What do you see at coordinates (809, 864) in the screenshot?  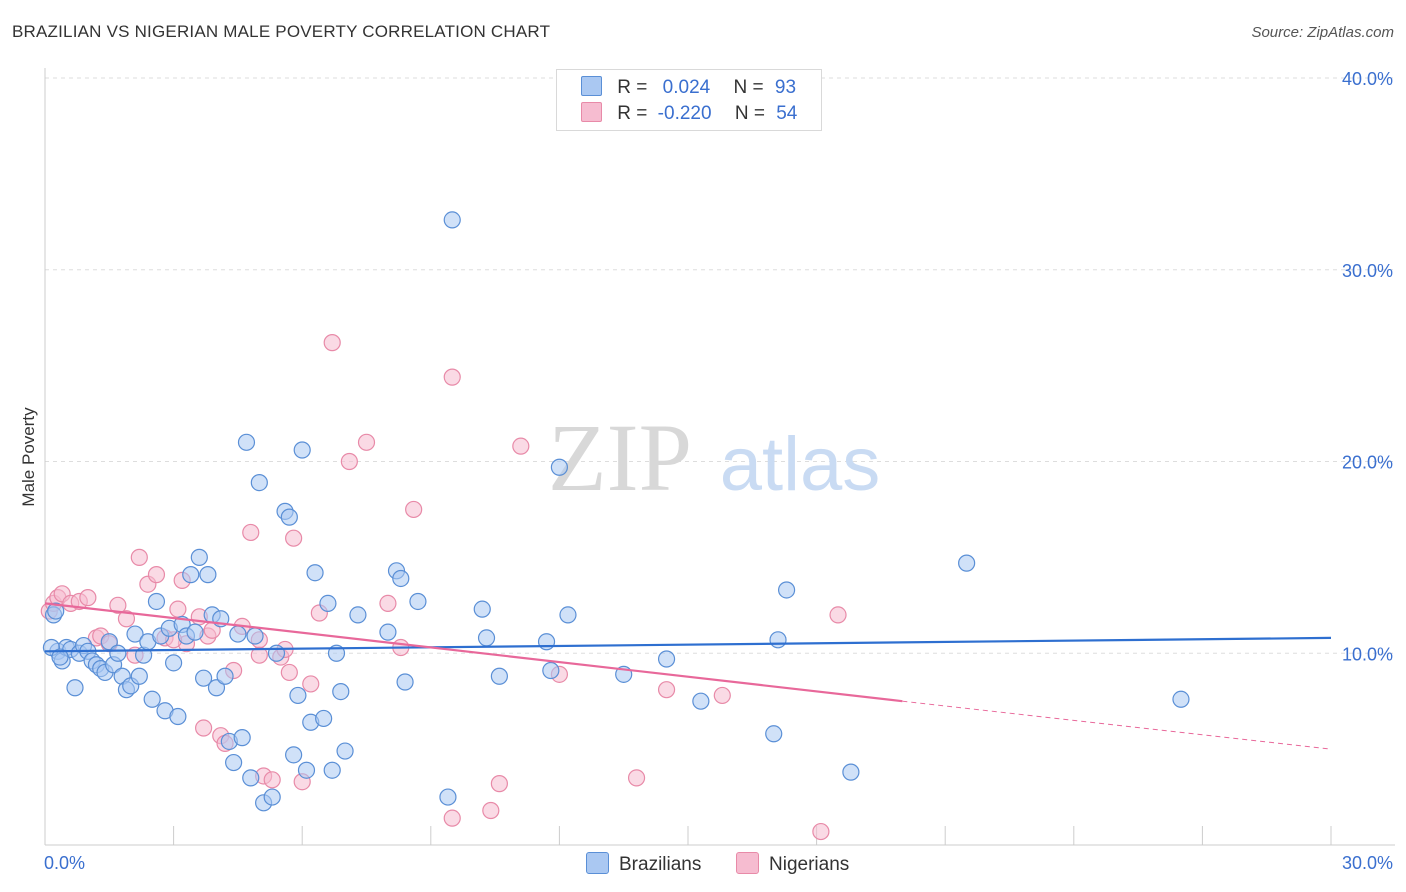 I see `legend-label-nigerians: Nigerians` at bounding box center [809, 864].